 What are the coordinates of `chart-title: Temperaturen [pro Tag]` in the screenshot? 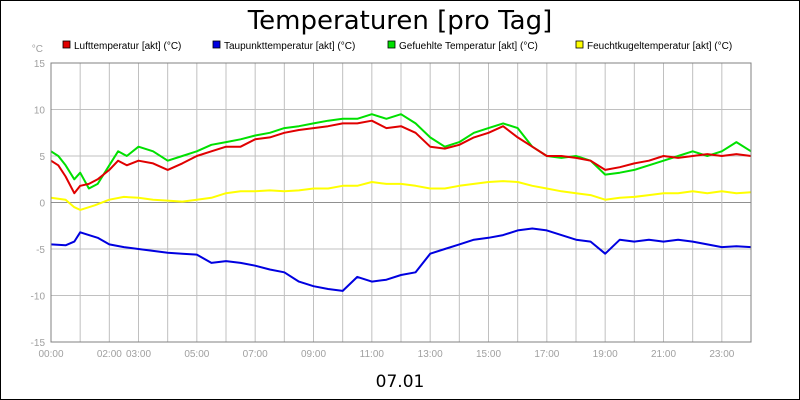 It's located at (400, 21).